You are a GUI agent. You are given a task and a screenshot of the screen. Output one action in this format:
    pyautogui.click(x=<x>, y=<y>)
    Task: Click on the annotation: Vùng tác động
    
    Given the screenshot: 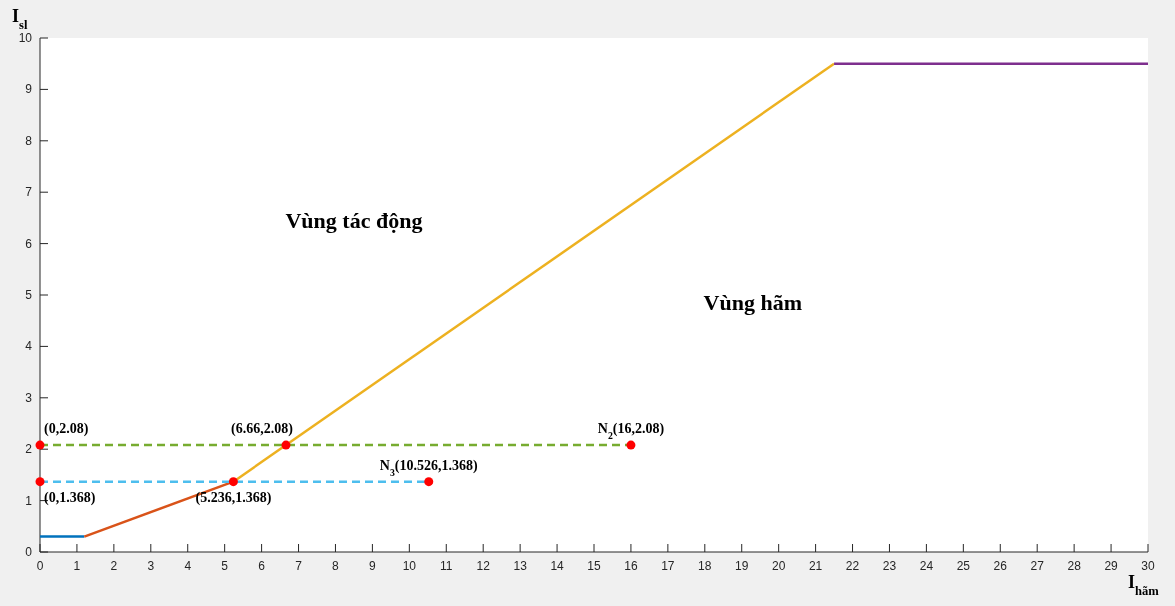 What is the action you would take?
    pyautogui.click(x=354, y=221)
    